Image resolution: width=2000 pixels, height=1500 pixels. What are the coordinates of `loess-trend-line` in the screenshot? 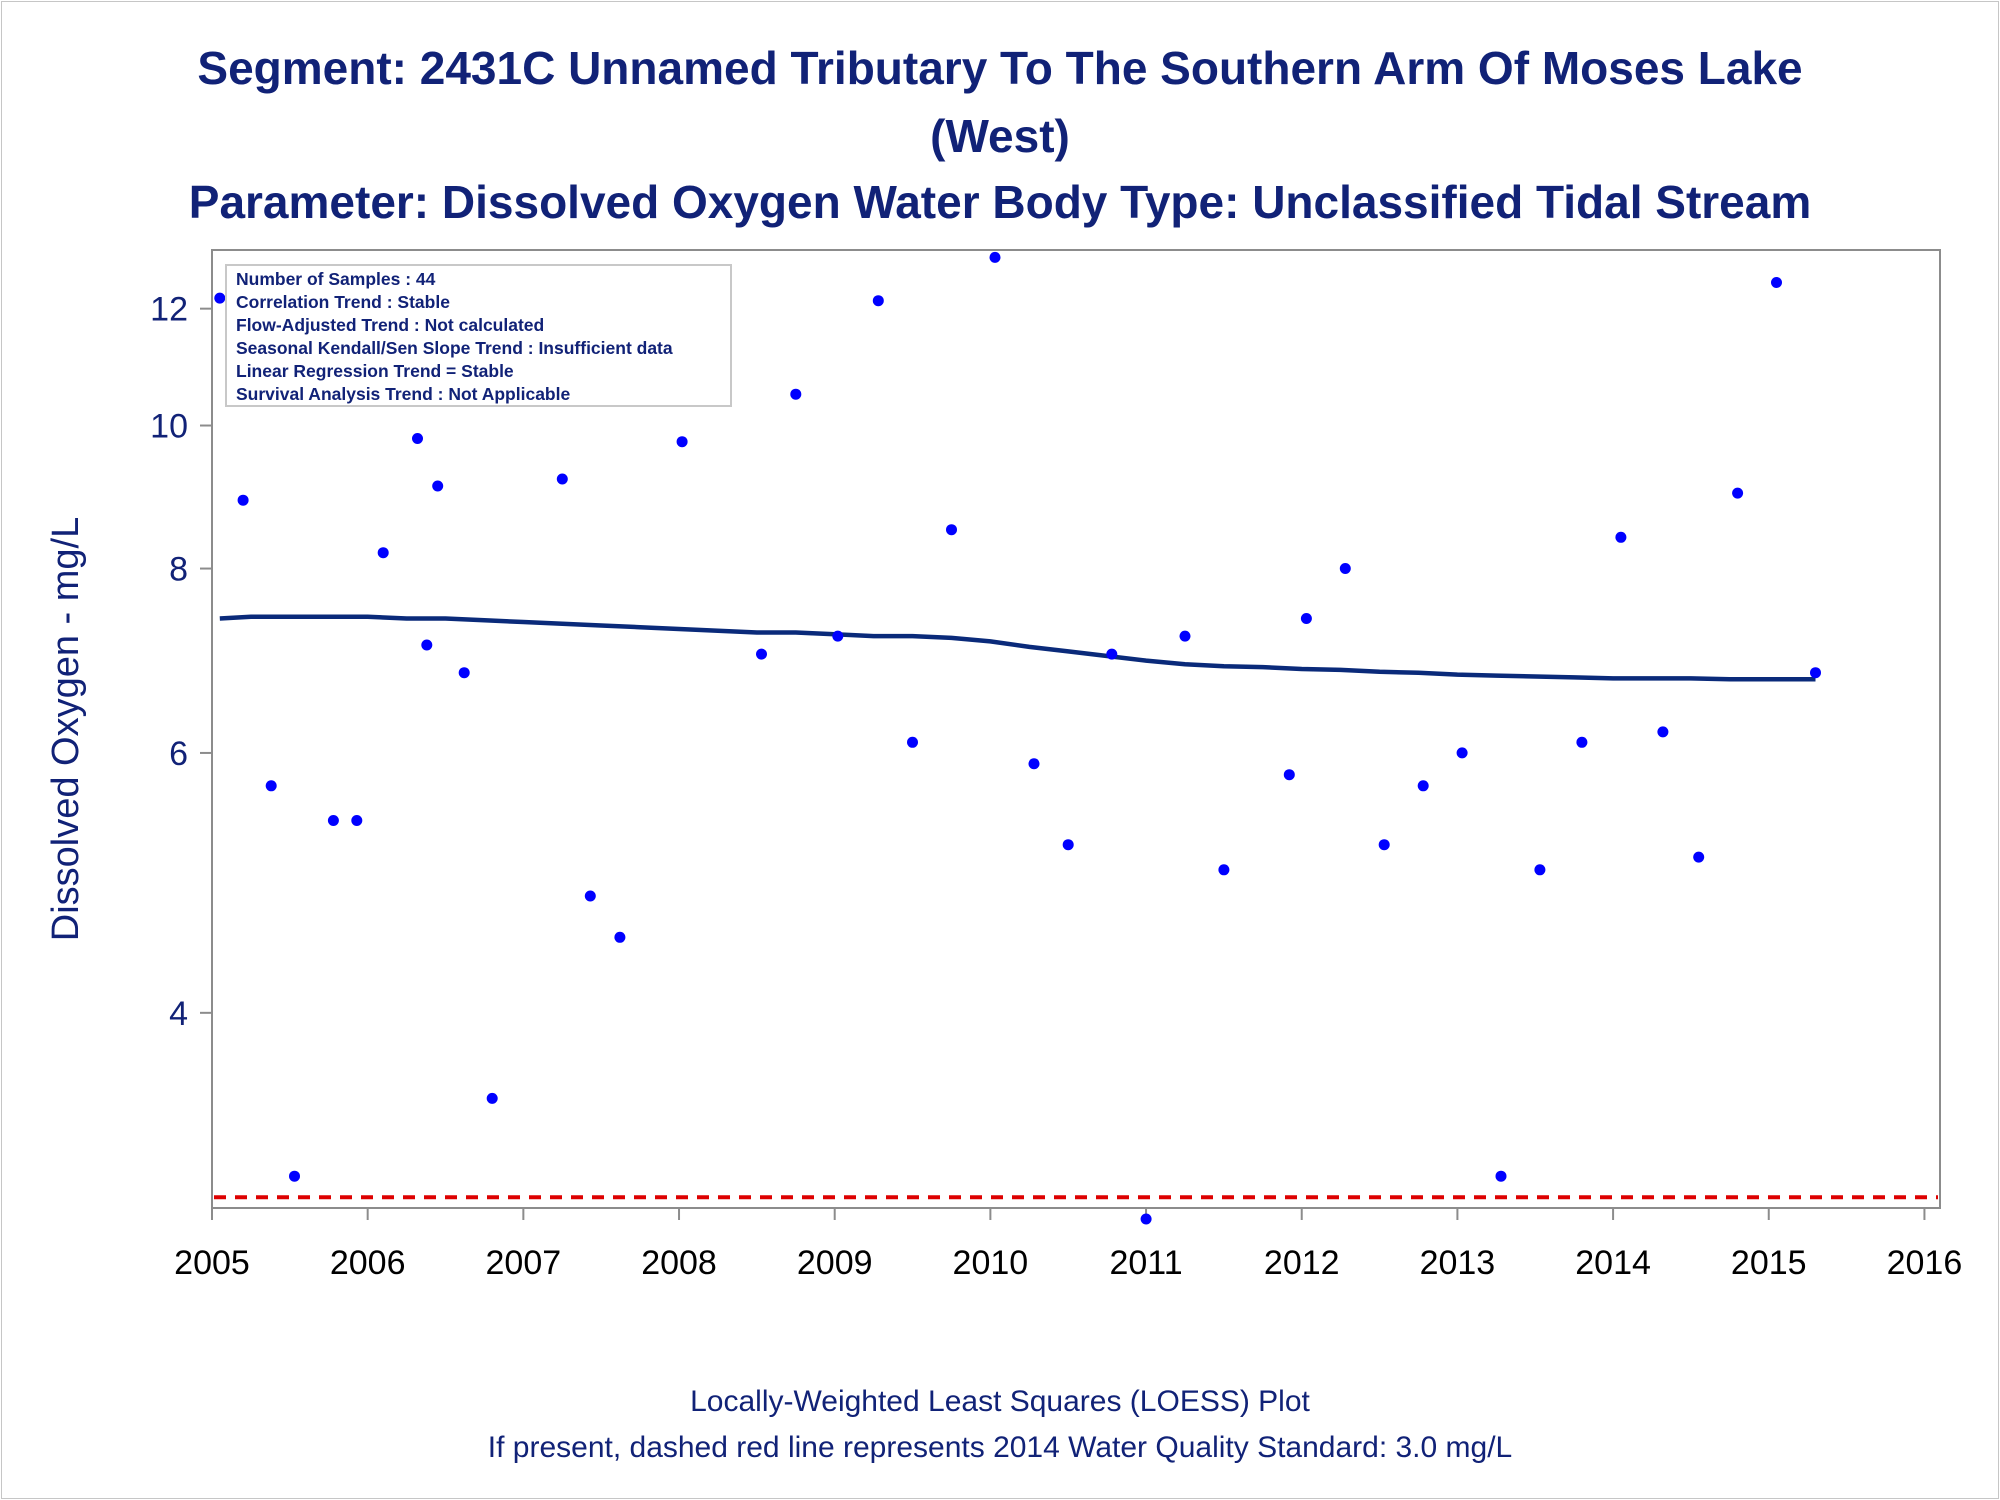 It's located at (1017, 648).